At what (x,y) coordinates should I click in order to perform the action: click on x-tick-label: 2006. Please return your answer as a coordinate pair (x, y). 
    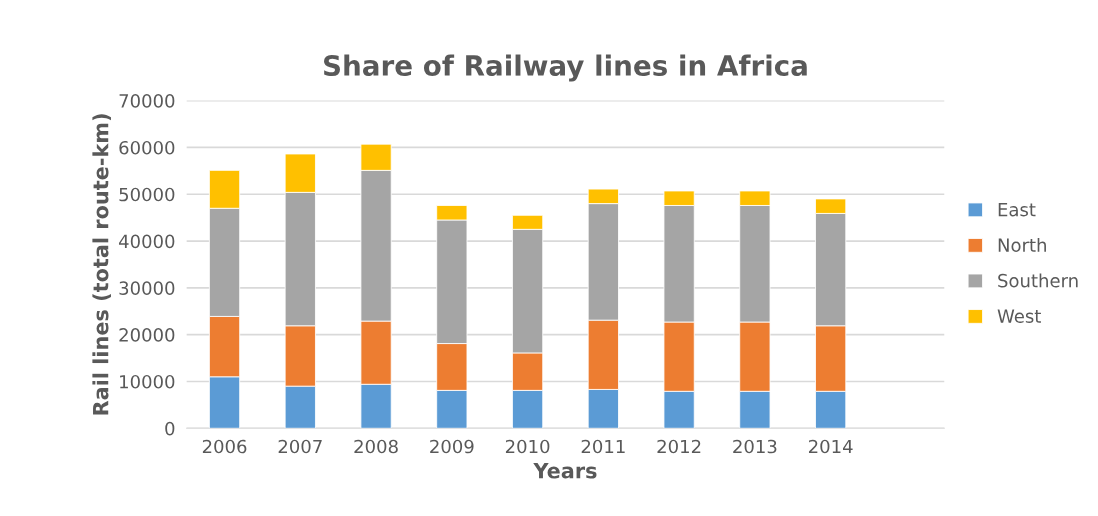
    Looking at the image, I should click on (224, 446).